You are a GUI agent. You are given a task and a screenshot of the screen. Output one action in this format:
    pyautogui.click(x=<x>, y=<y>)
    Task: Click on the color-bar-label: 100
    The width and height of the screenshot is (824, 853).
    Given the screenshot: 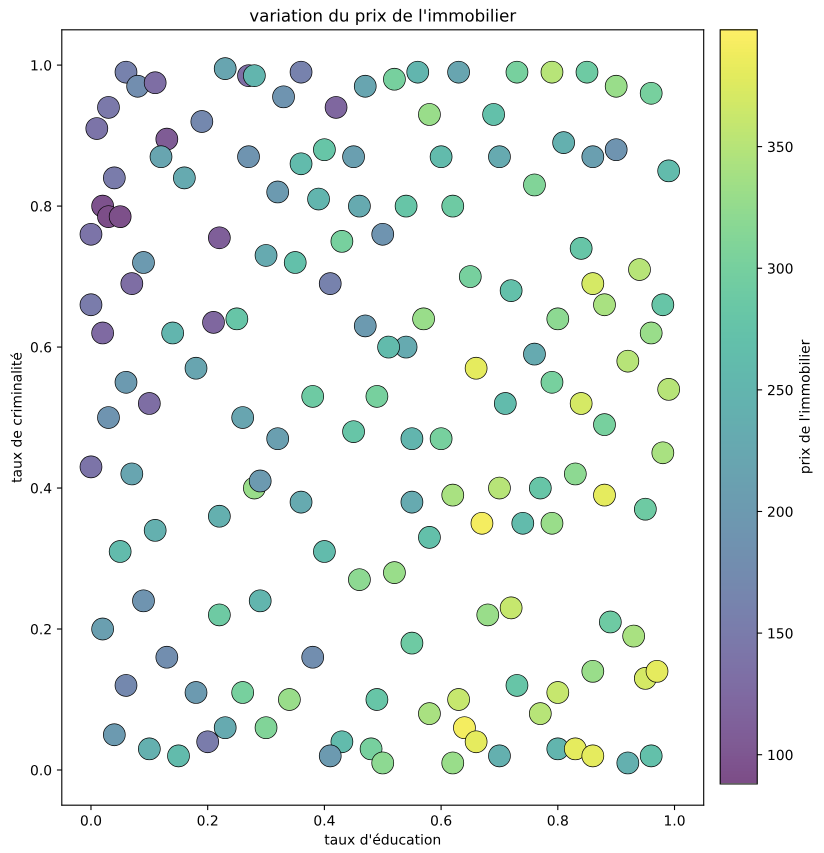 What is the action you would take?
    pyautogui.click(x=780, y=755)
    